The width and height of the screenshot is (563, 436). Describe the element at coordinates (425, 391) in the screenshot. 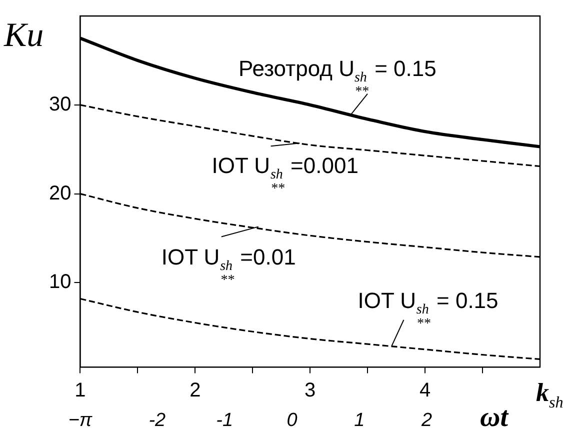

I see `x-tick-label: 4` at that location.